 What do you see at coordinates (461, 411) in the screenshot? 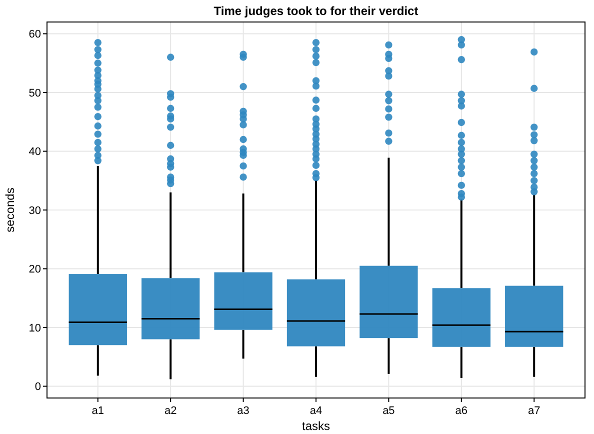
I see `x-tick-label: a6` at bounding box center [461, 411].